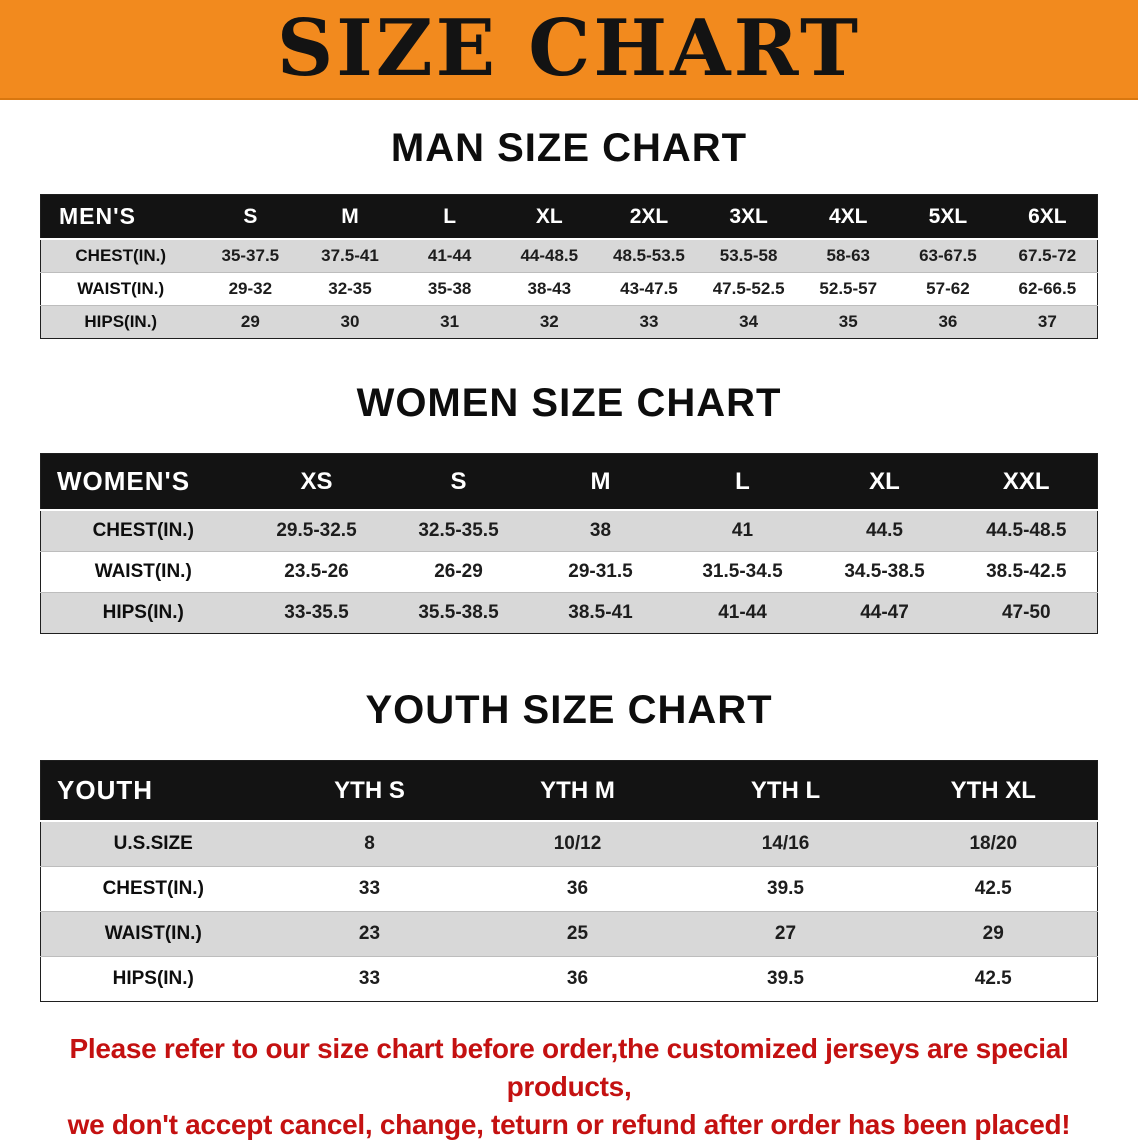  What do you see at coordinates (577, 933) in the screenshot?
I see `size-value-cell: 25` at bounding box center [577, 933].